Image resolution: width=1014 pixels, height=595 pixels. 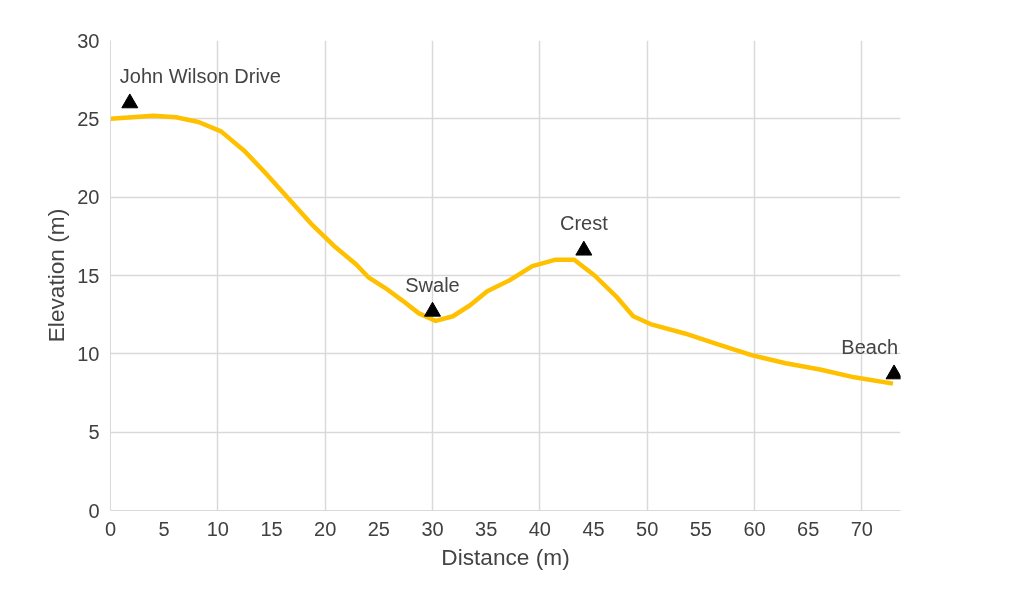 I want to click on annotation: Swale, so click(x=432, y=284).